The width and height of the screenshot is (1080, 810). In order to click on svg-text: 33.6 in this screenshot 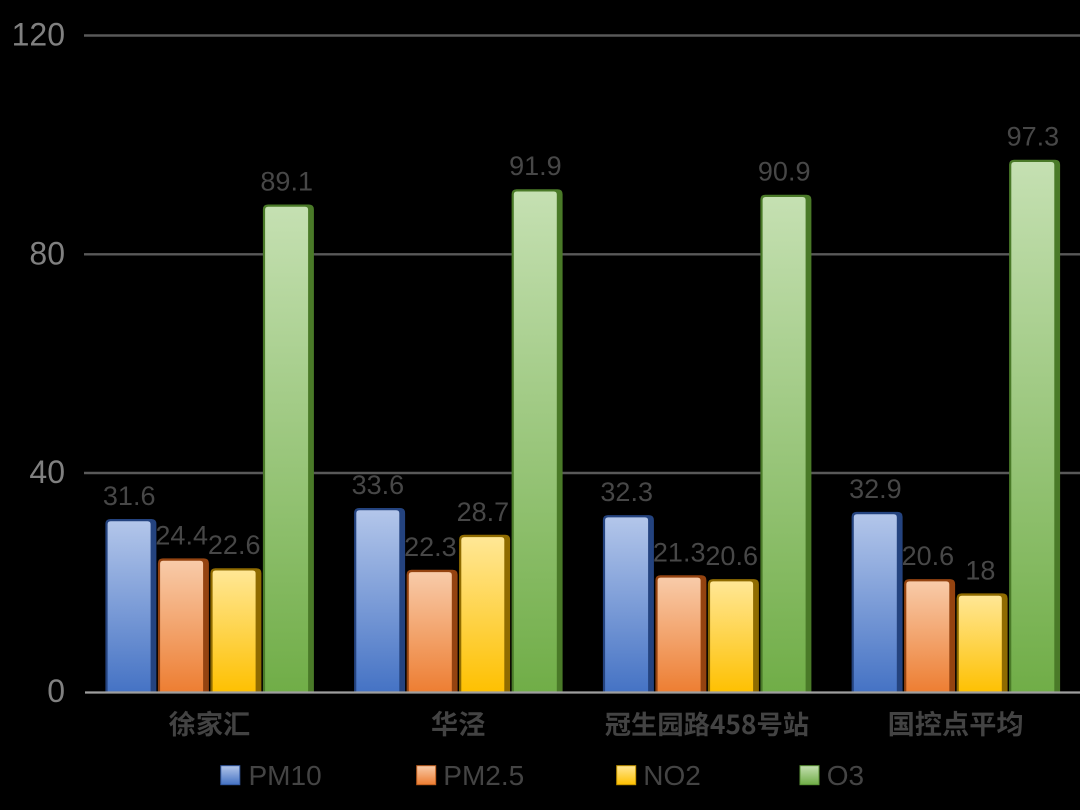, I will do `click(378, 485)`.